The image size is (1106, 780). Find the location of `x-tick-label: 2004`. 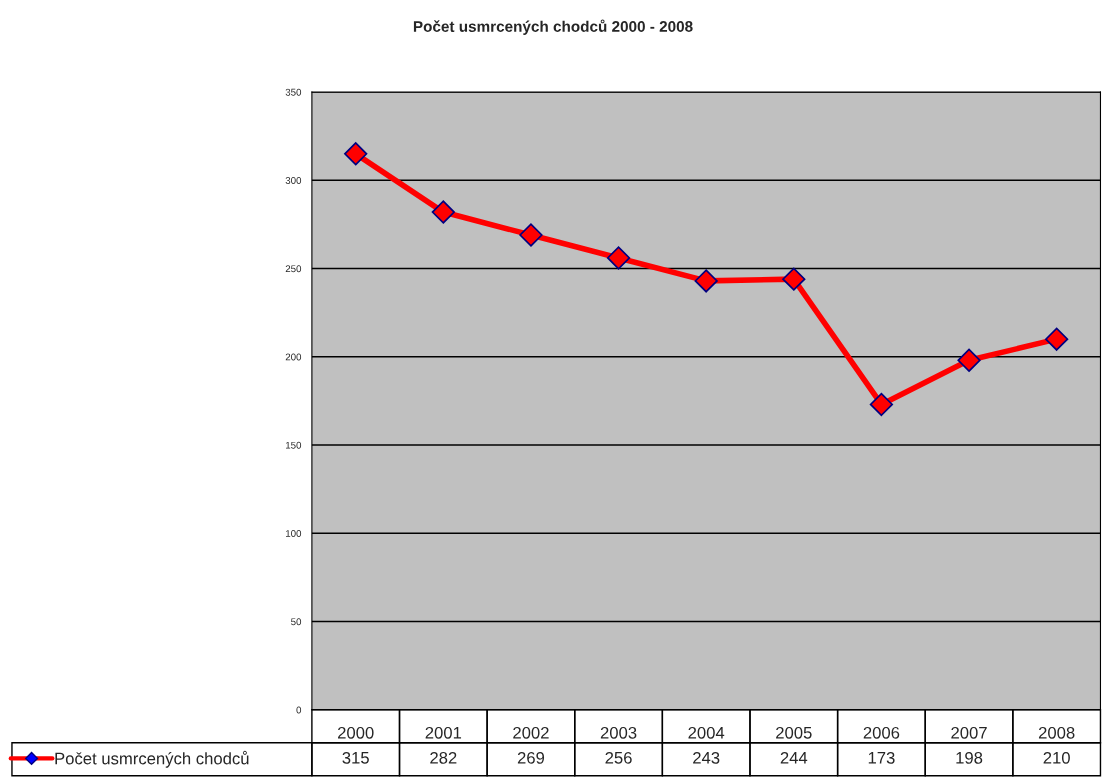

x-tick-label: 2004 is located at coordinates (706, 732).